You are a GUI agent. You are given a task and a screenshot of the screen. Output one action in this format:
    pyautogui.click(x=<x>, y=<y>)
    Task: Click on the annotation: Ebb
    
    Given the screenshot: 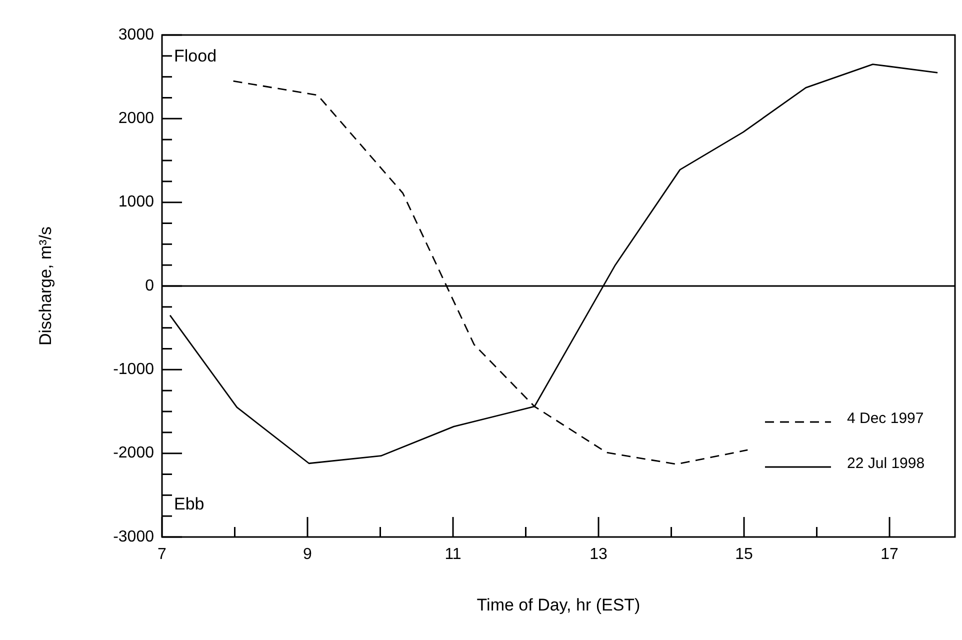 What is the action you would take?
    pyautogui.click(x=189, y=504)
    